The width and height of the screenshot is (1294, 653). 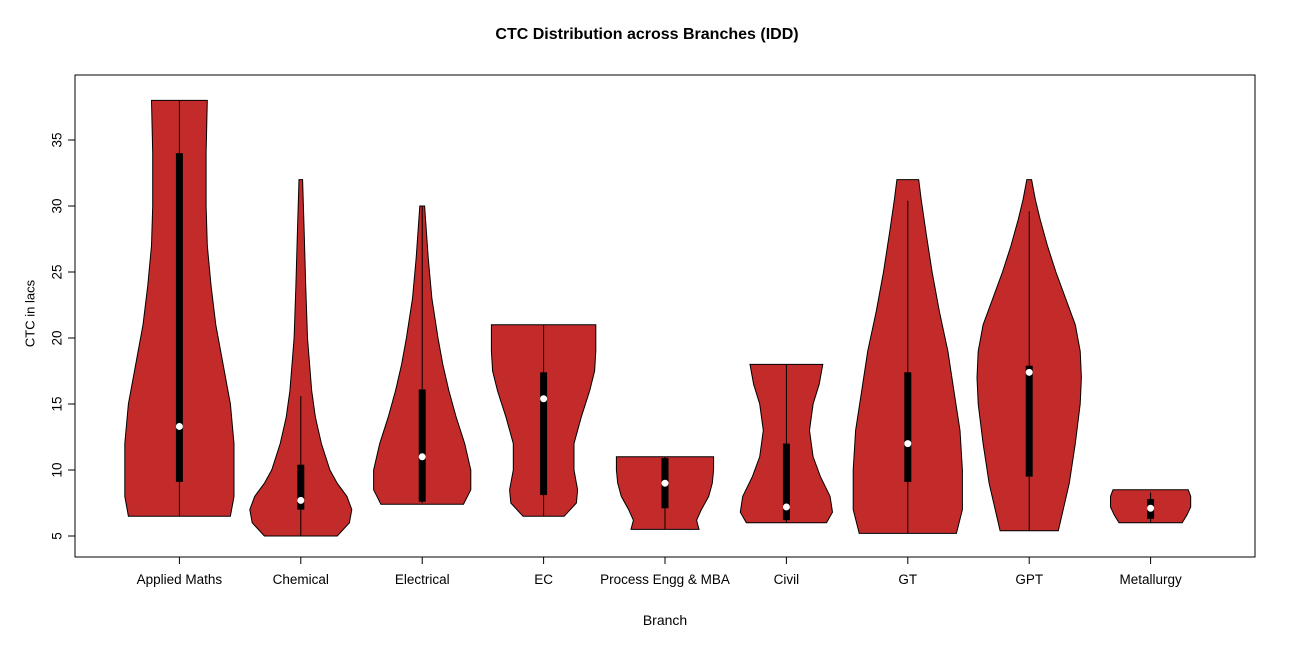 What do you see at coordinates (57, 139) in the screenshot?
I see `y-tick-label: 35` at bounding box center [57, 139].